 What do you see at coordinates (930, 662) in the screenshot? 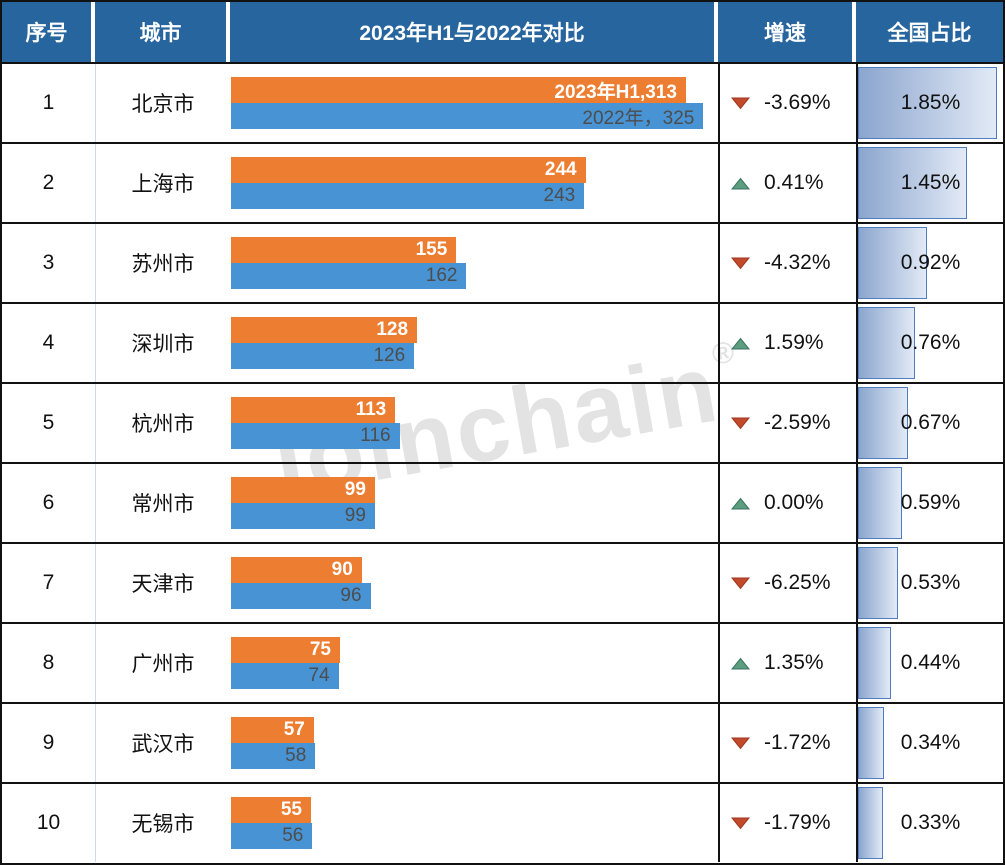
I see `share-value: 0.44%` at bounding box center [930, 662].